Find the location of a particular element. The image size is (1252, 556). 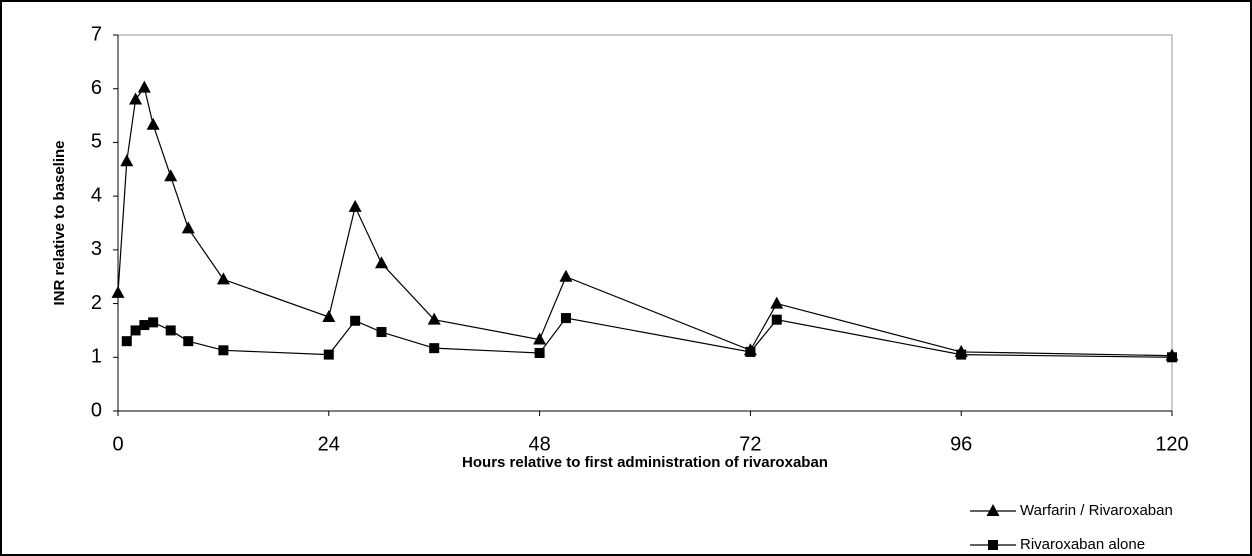

legend-label: Rivaroxaban alone is located at coordinates (1082, 544).